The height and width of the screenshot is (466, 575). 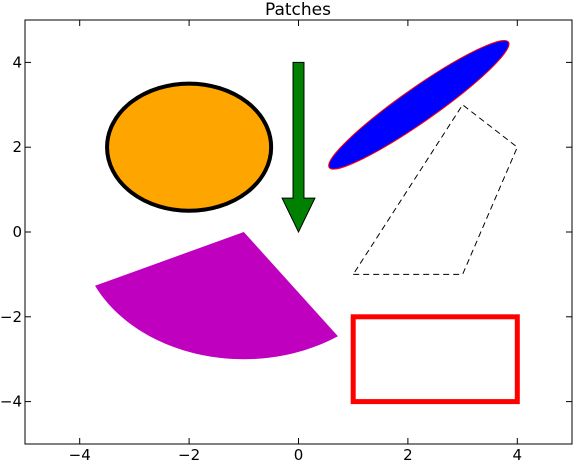 I want to click on arrow-green, so click(x=298, y=147).